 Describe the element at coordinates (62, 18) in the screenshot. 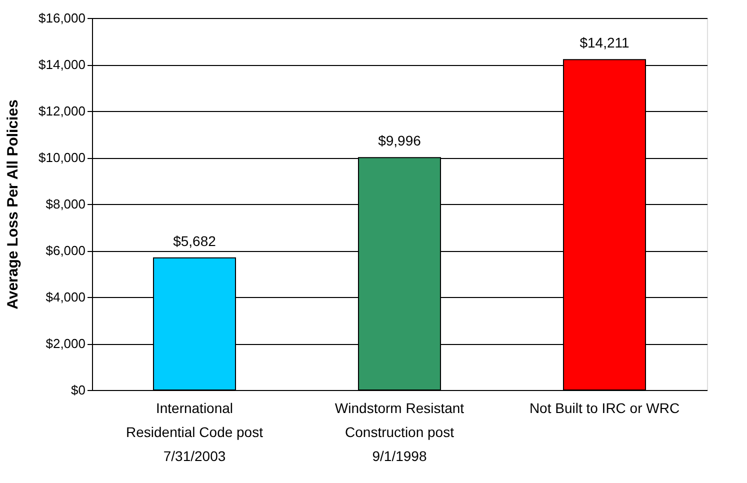

I see `y-tick-label: $16,000` at that location.